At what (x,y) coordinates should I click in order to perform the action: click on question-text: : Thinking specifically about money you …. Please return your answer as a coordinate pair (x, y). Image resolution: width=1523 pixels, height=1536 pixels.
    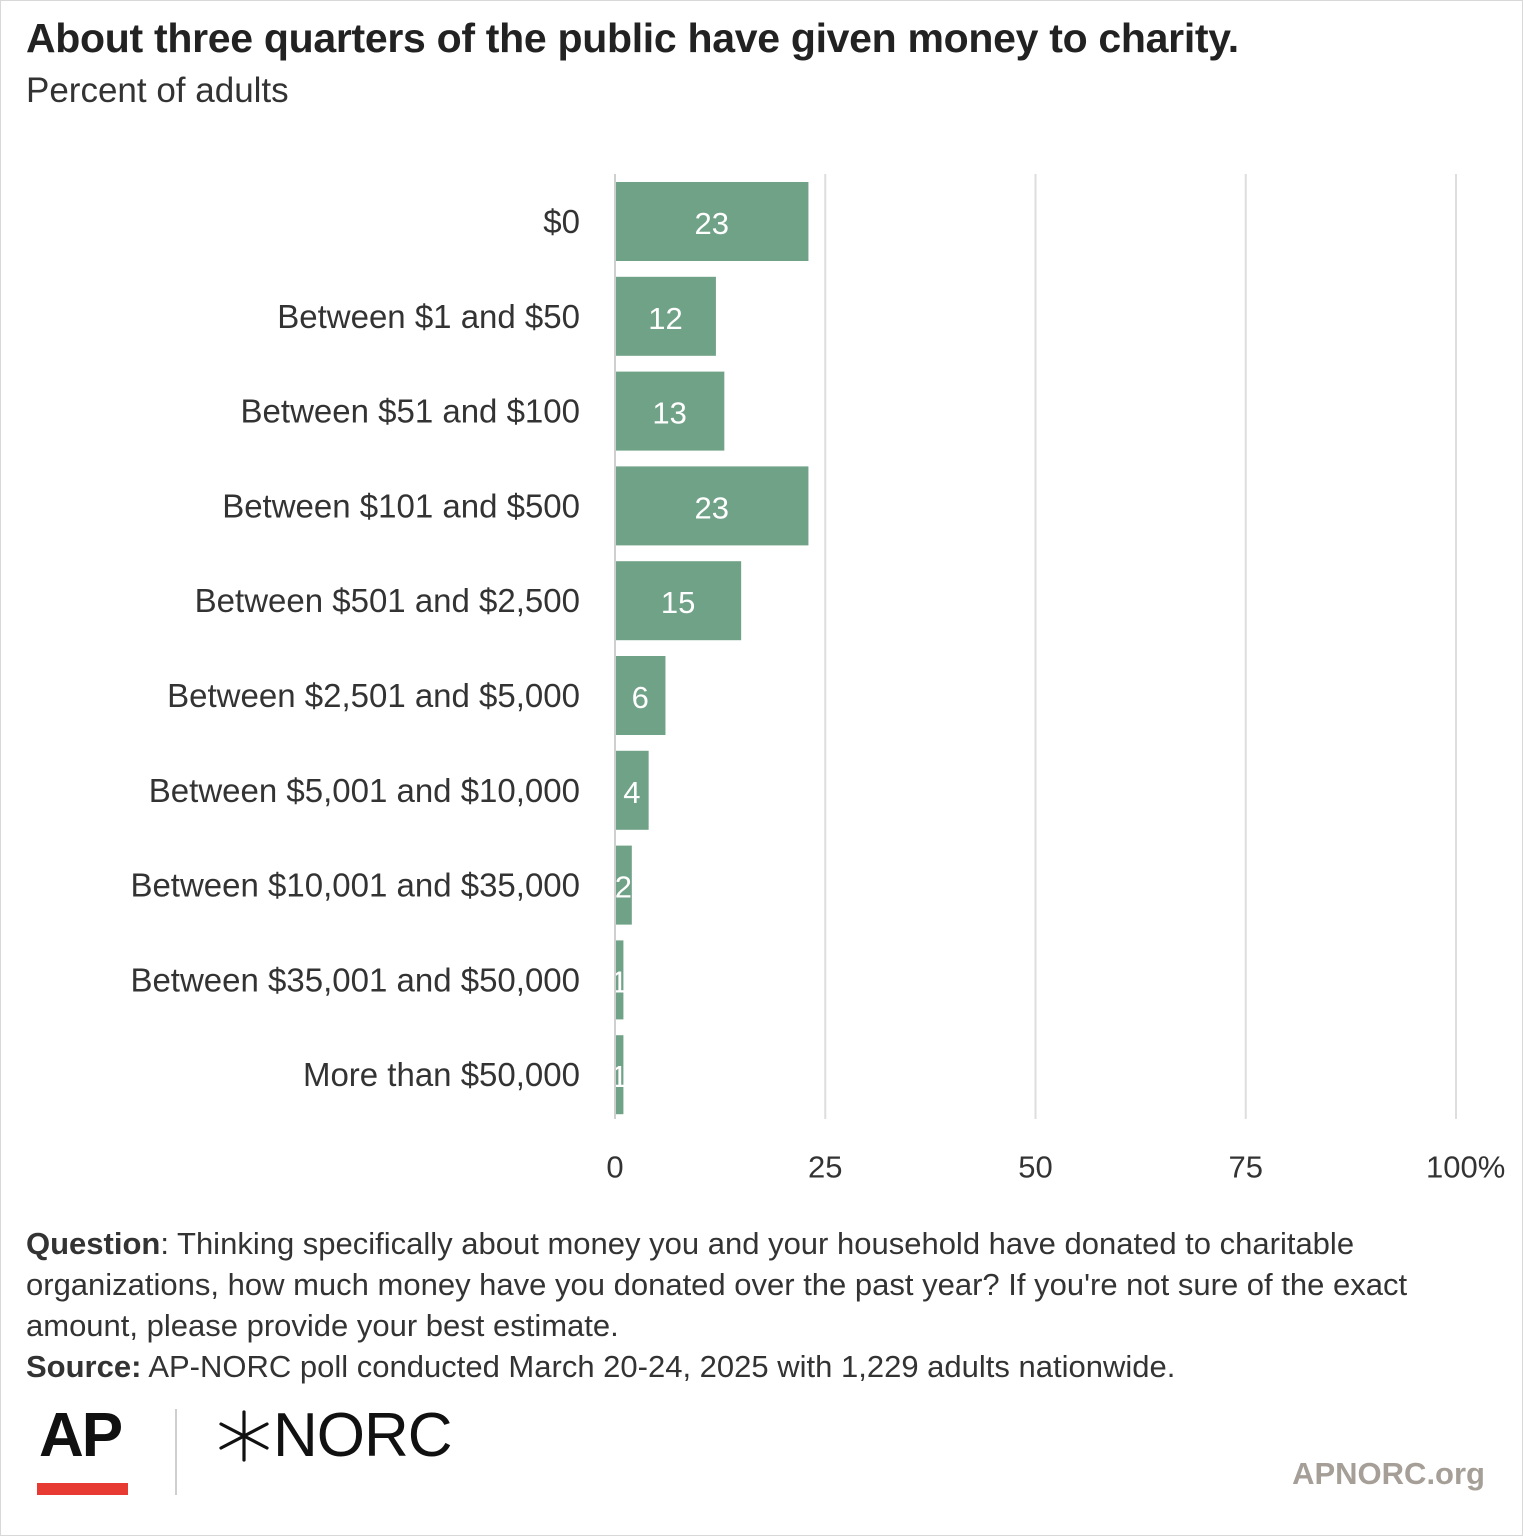
    Looking at the image, I should click on (717, 1284).